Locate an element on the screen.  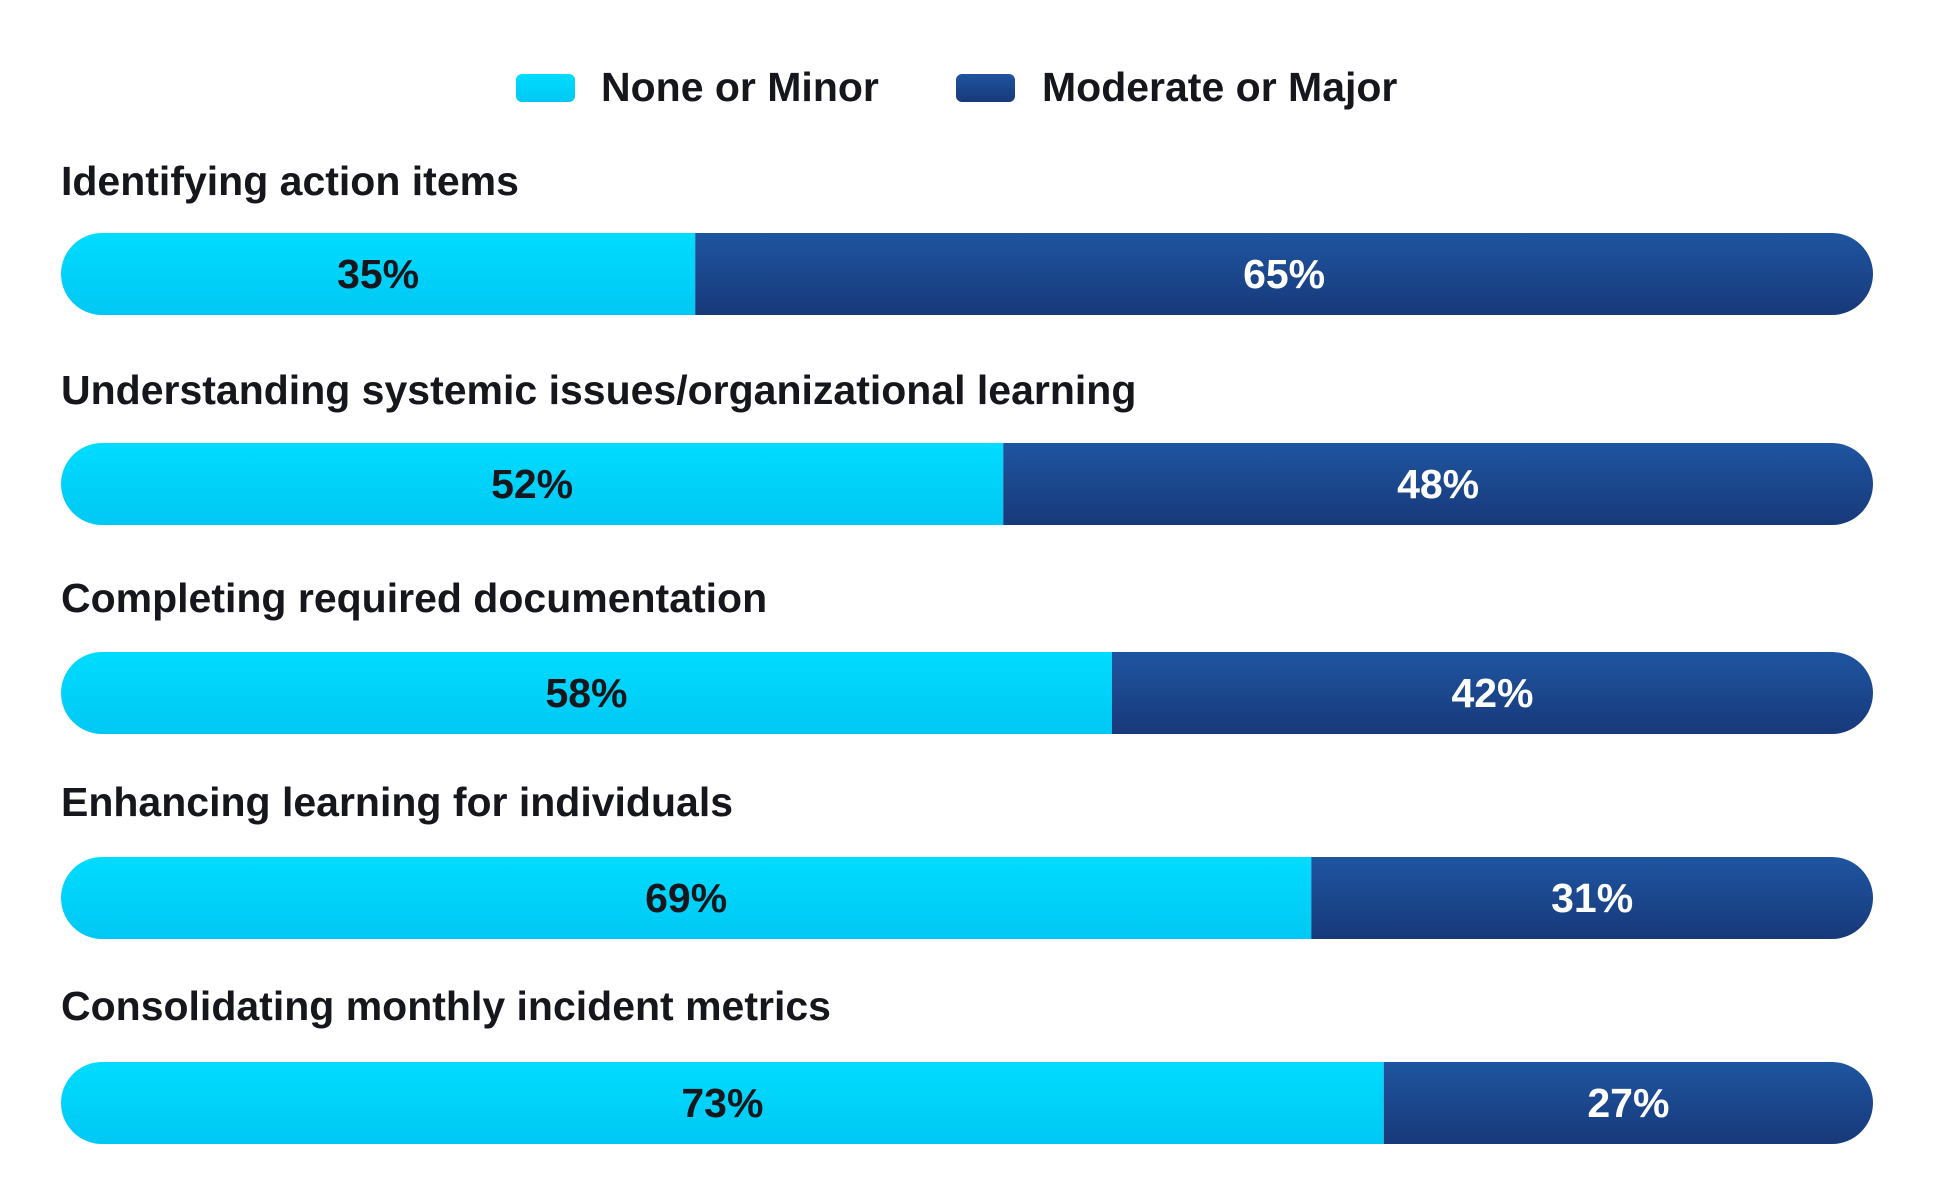
legend: None or Minor Moderate or Major is located at coordinates (956, 87).